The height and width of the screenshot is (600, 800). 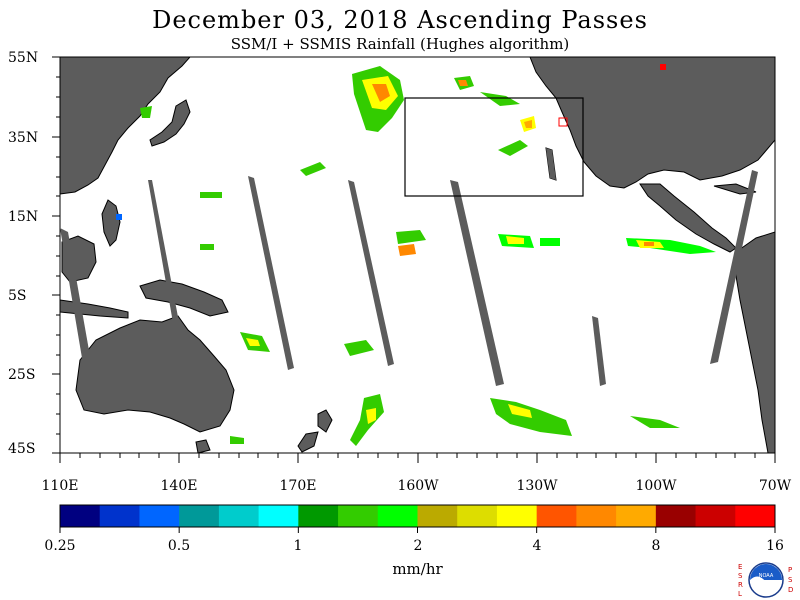 I want to click on lon-label-160w: 160W, so click(x=418, y=486).